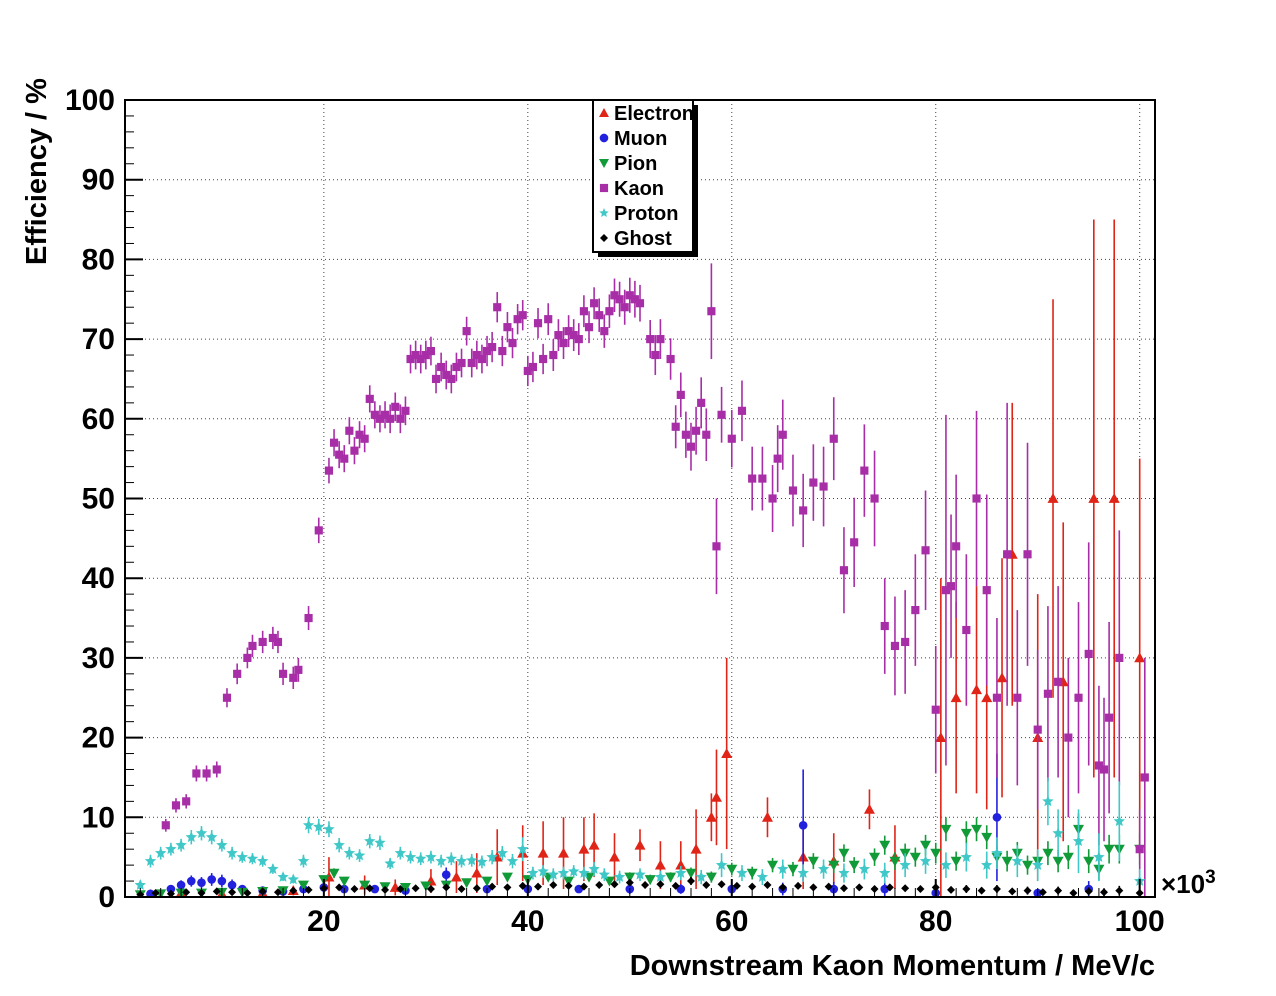 The width and height of the screenshot is (1276, 996). What do you see at coordinates (639, 189) in the screenshot?
I see `svg-text: Kaon` at bounding box center [639, 189].